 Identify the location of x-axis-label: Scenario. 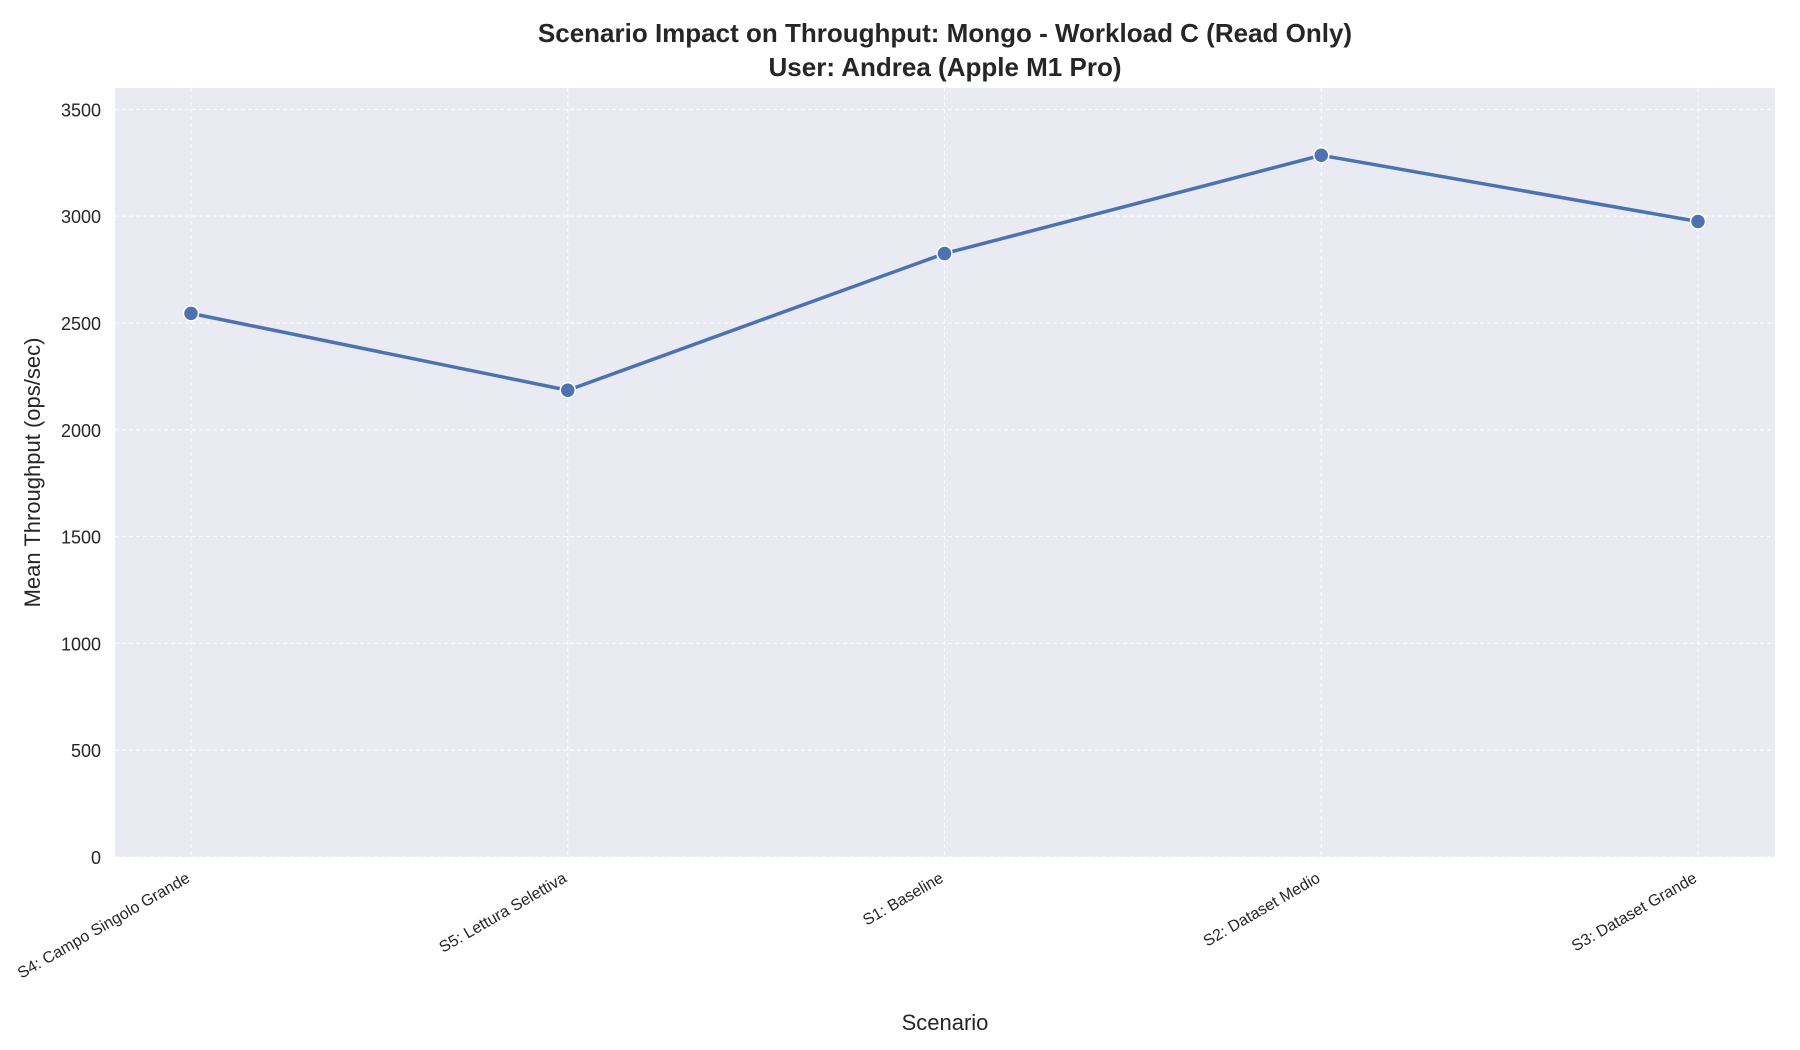
(945, 1022).